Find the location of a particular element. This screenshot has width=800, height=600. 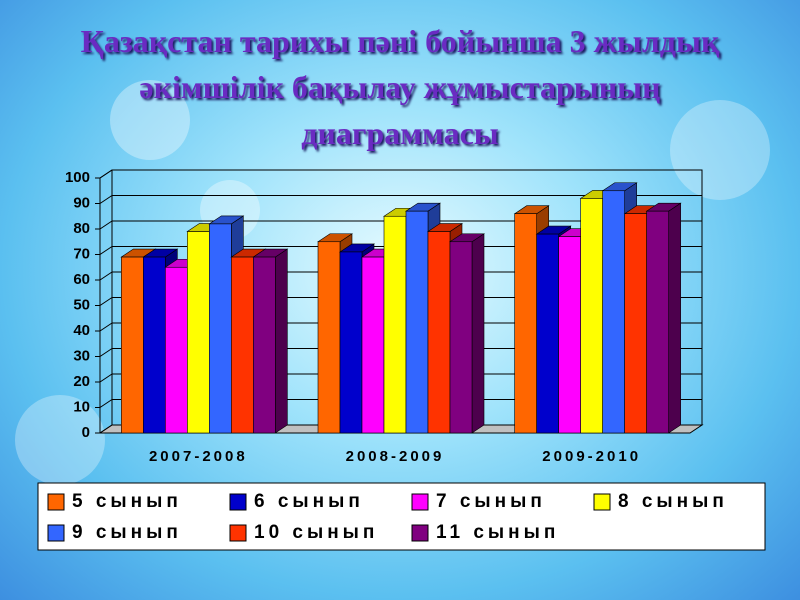

y-tick-label: 70 is located at coordinates (81, 253).